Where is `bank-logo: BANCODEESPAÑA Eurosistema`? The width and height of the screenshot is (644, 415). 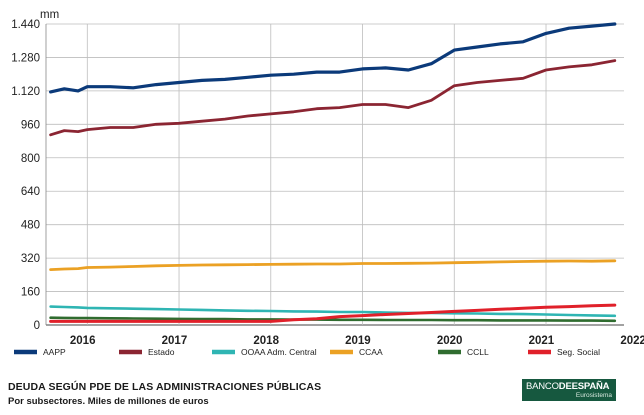
bank-logo: BANCODEESPAÑA Eurosistema is located at coordinates (569, 390).